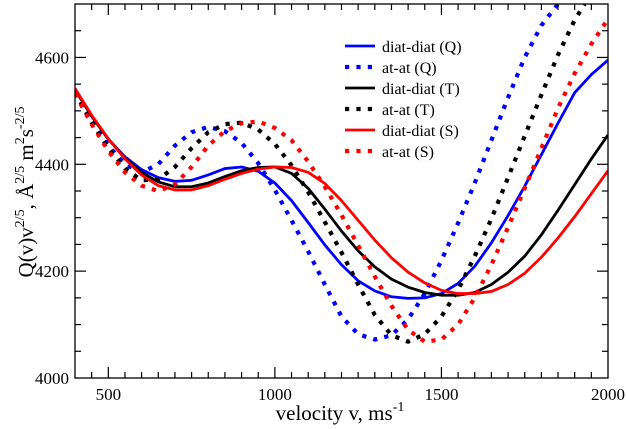 This screenshot has width=627, height=429. Describe the element at coordinates (399, 407) in the screenshot. I see `x-axis-label-sup: -1` at that location.